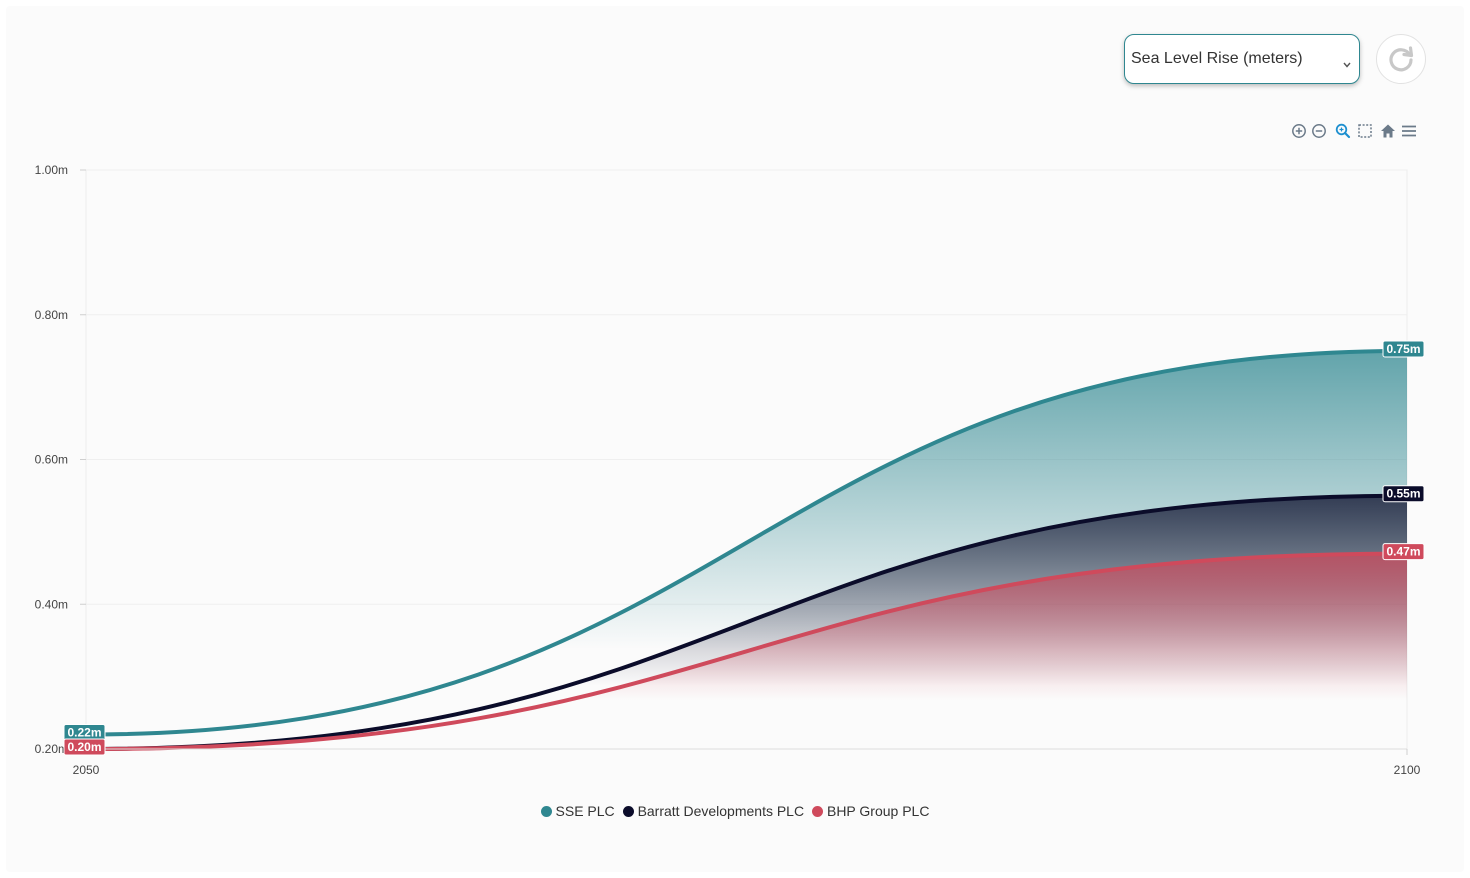 The width and height of the screenshot is (1470, 878). Describe the element at coordinates (1319, 131) in the screenshot. I see `zoom-out-icon` at that location.